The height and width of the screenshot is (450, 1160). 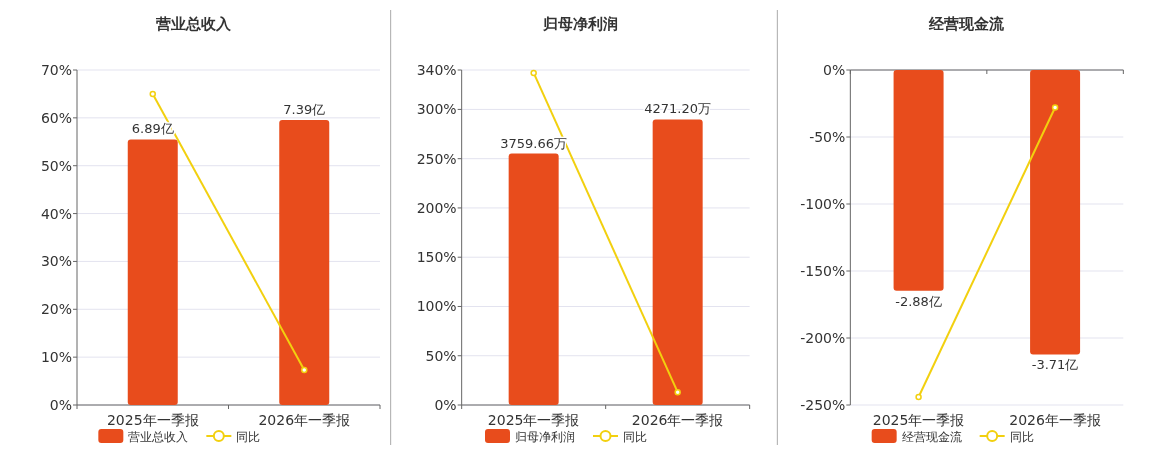 What do you see at coordinates (823, 271) in the screenshot?
I see `y-tick-label: -150%` at bounding box center [823, 271].